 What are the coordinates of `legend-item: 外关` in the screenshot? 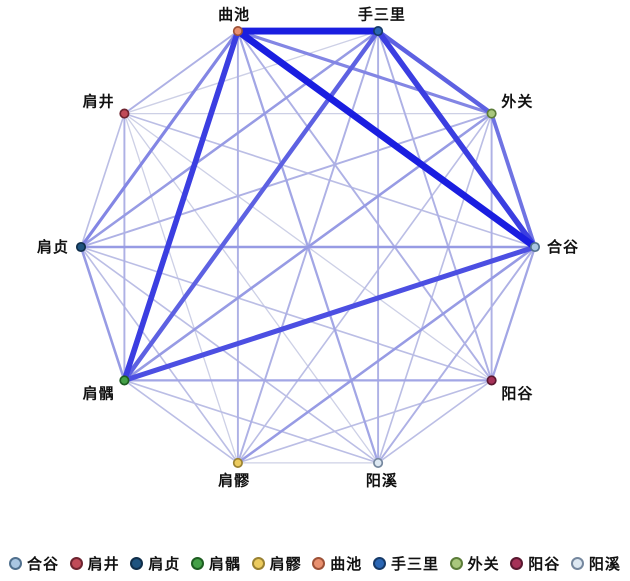 It's located at (474, 563).